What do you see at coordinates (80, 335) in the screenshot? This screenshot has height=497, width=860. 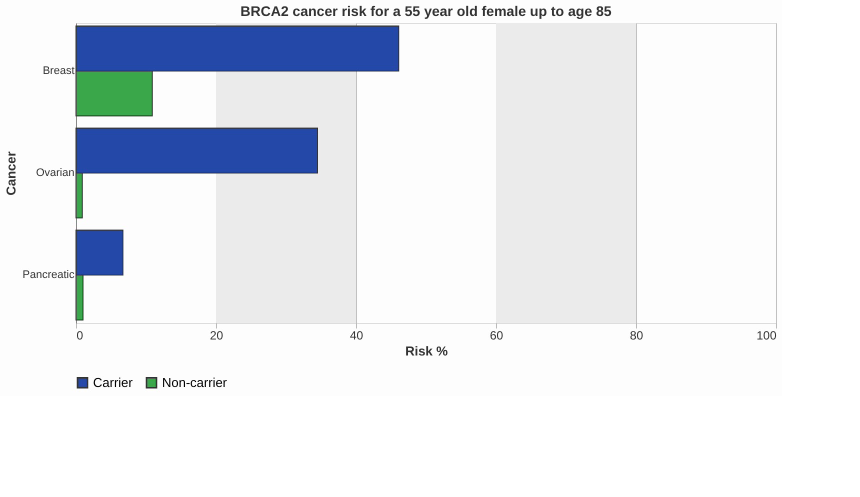 I see `x-tick-label: 0` at bounding box center [80, 335].